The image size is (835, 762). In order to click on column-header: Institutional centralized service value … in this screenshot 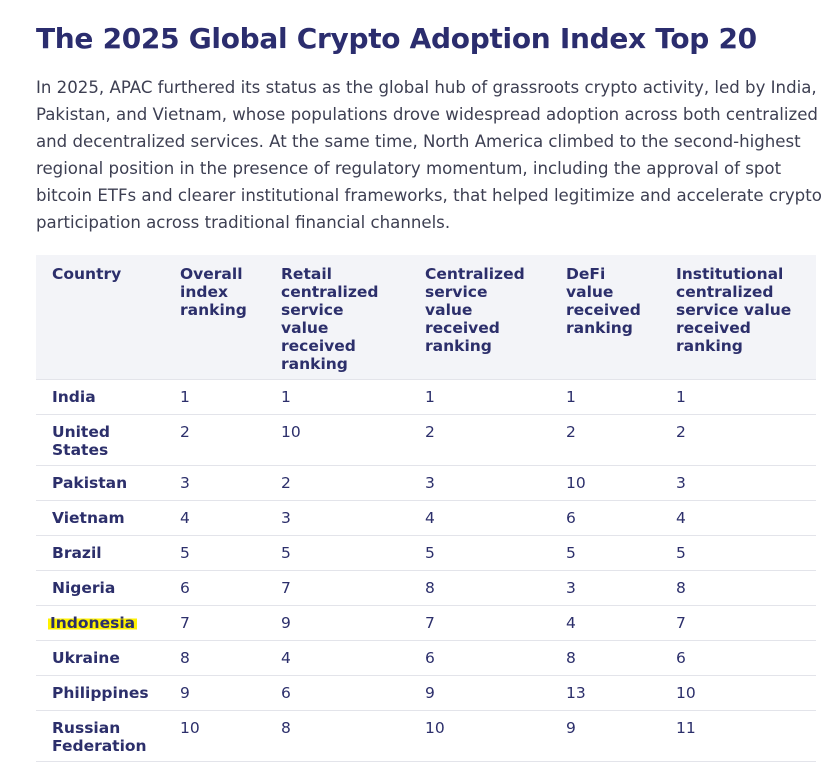, I will do `click(738, 317)`.